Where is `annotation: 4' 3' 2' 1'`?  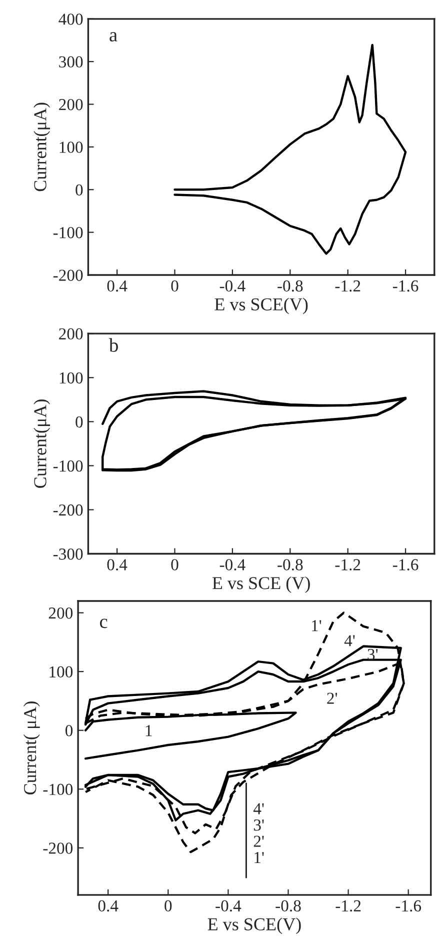 annotation: 4' 3' 2' 1' is located at coordinates (258, 833).